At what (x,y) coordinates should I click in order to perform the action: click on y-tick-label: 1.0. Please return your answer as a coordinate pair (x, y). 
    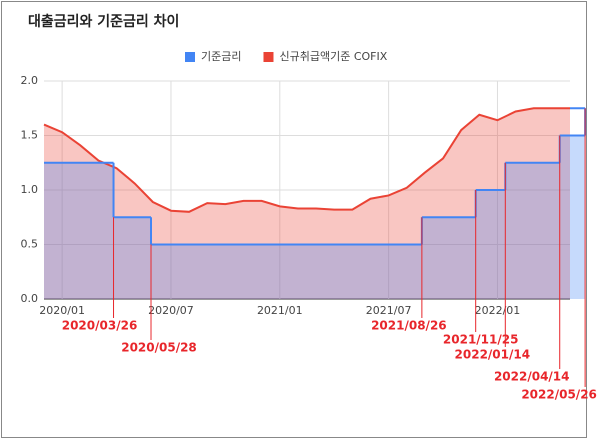
    Looking at the image, I should click on (30, 189).